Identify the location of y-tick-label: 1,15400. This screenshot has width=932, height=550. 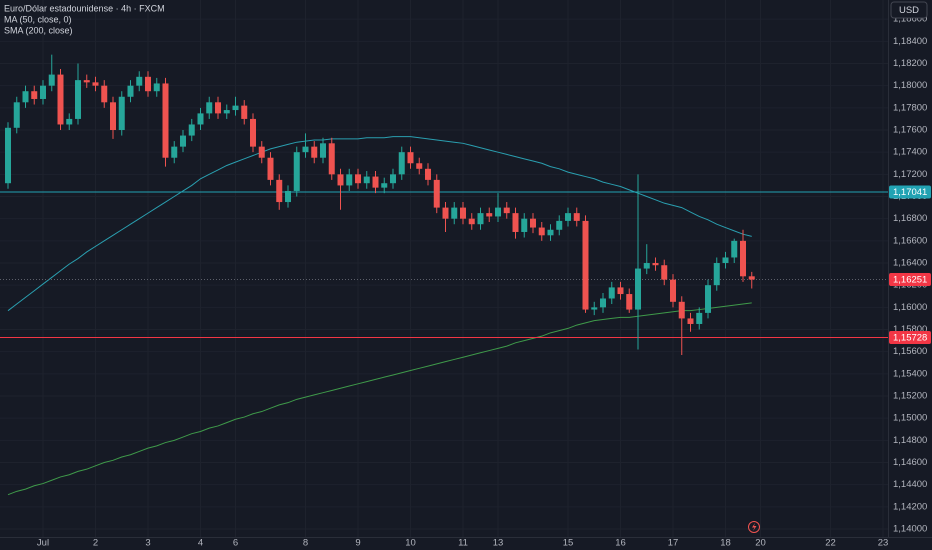
(910, 373).